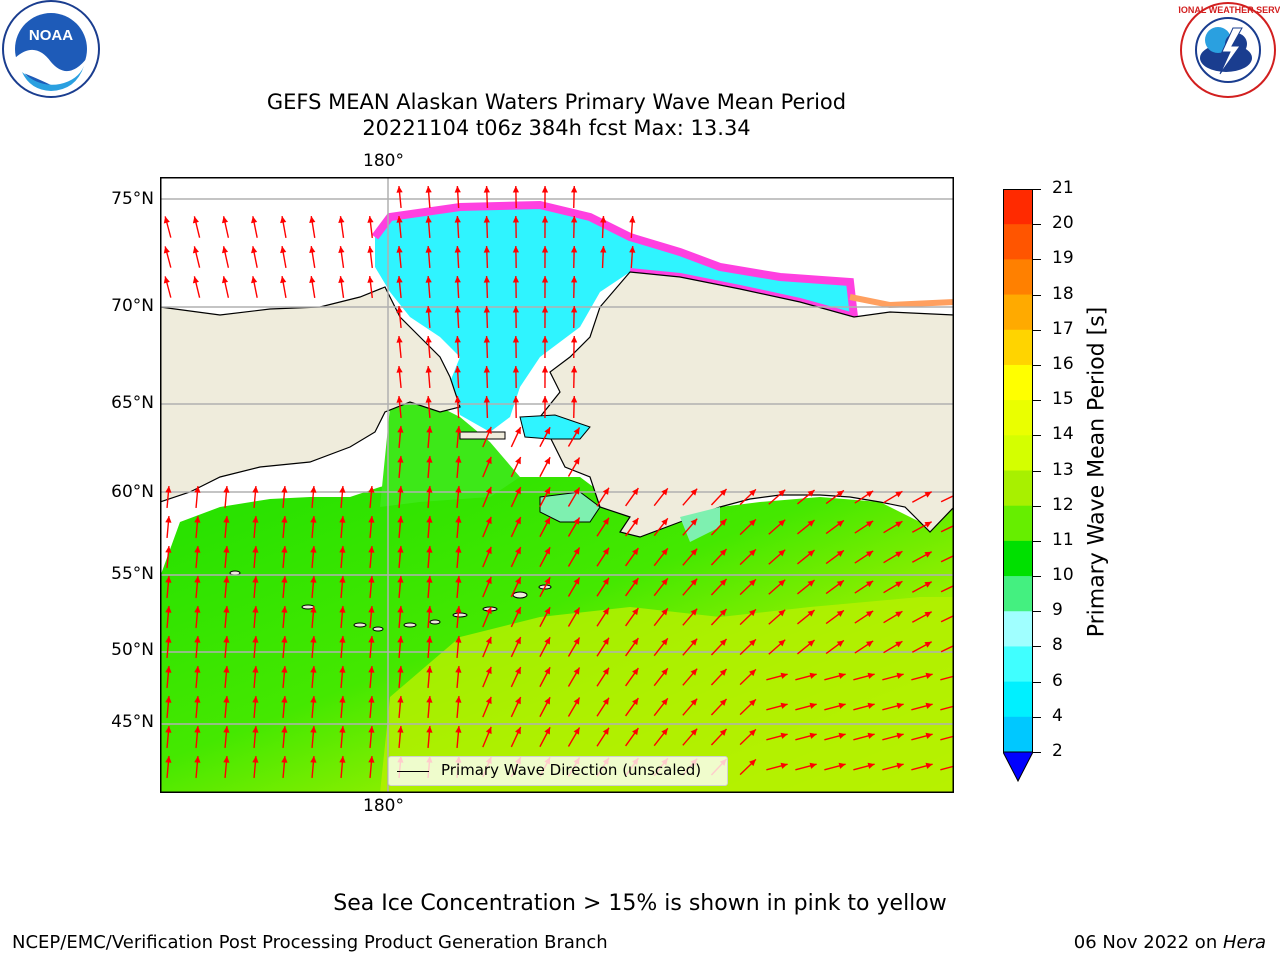 Image resolution: width=1280 pixels, height=960 pixels. Describe the element at coordinates (667, 695) in the screenshot. I see `ocean-long-period` at that location.